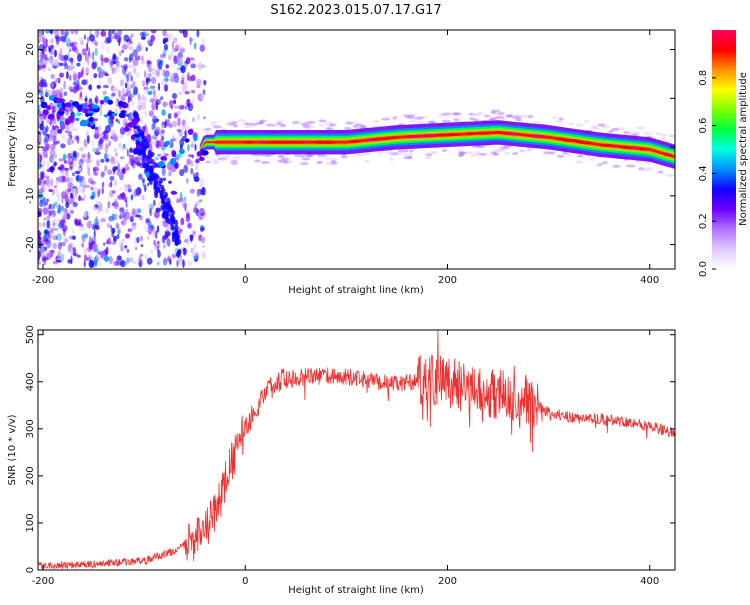  I want to click on x-tick-label: -200, so click(43, 581).